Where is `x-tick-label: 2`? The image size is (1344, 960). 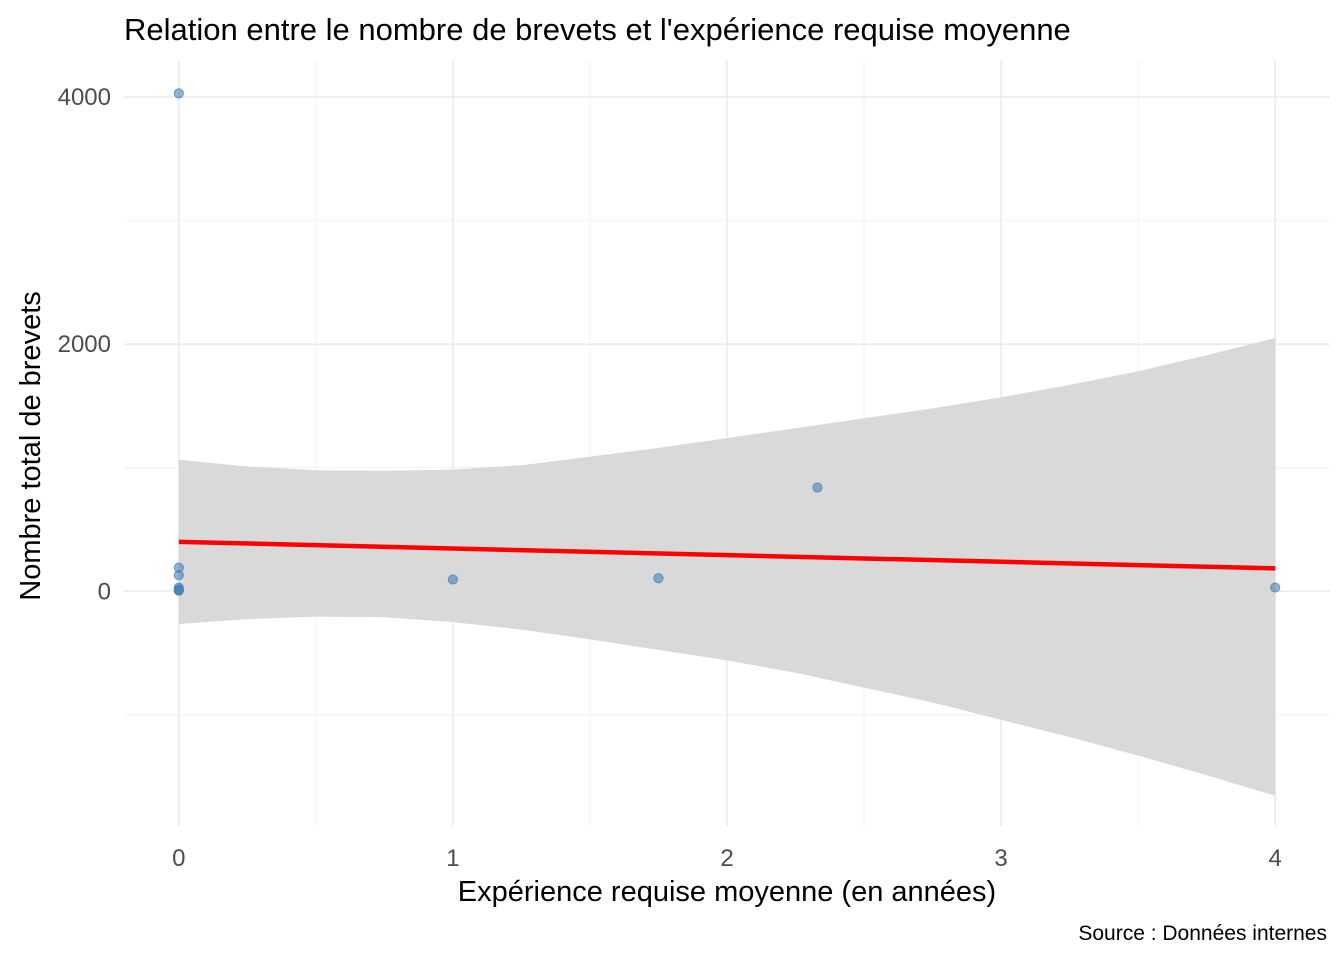 x-tick-label: 2 is located at coordinates (726, 858).